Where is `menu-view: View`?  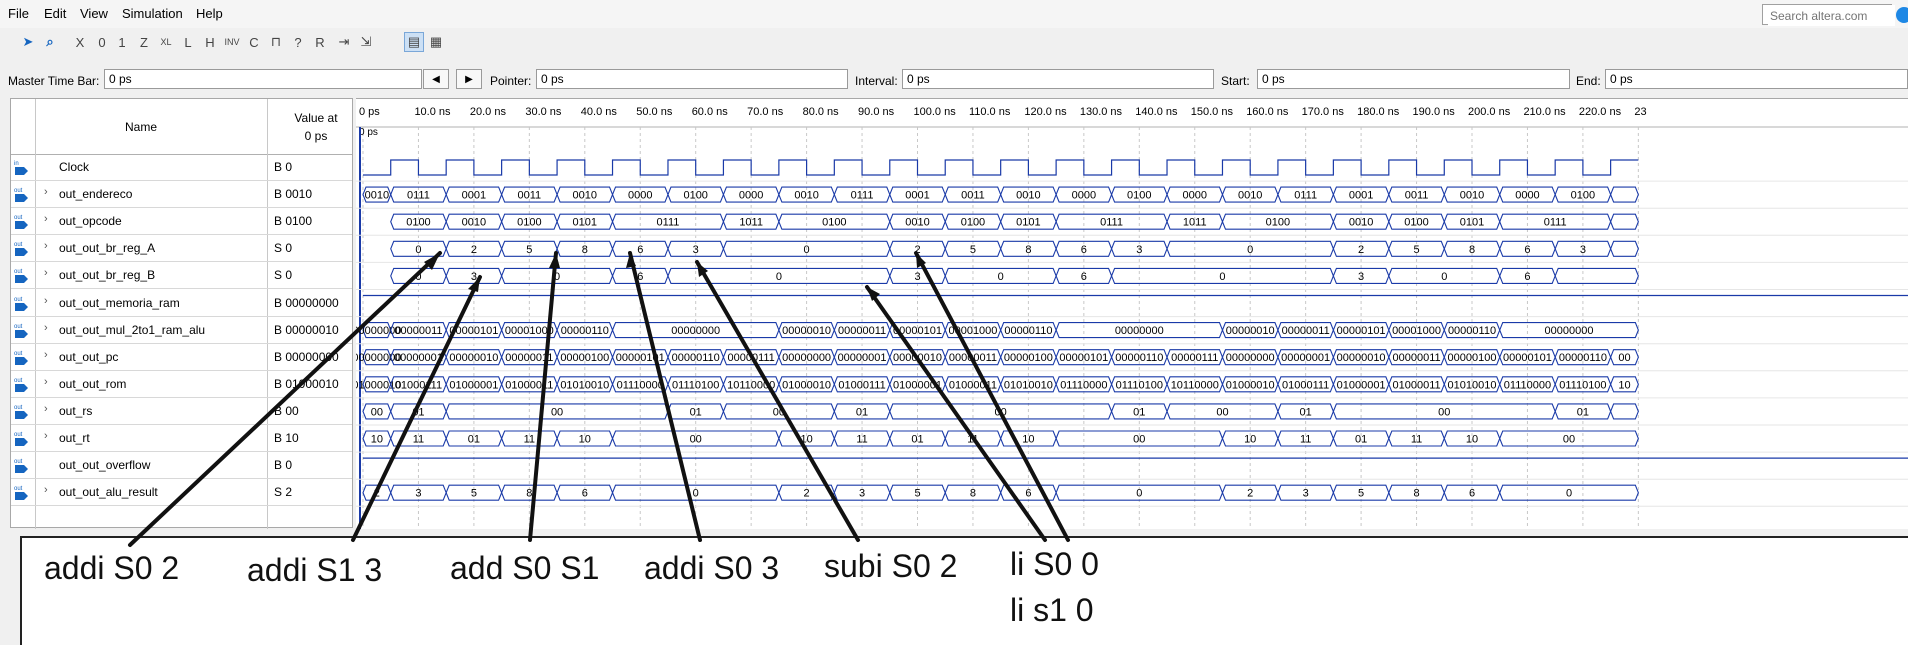
menu-view: View is located at coordinates (94, 13).